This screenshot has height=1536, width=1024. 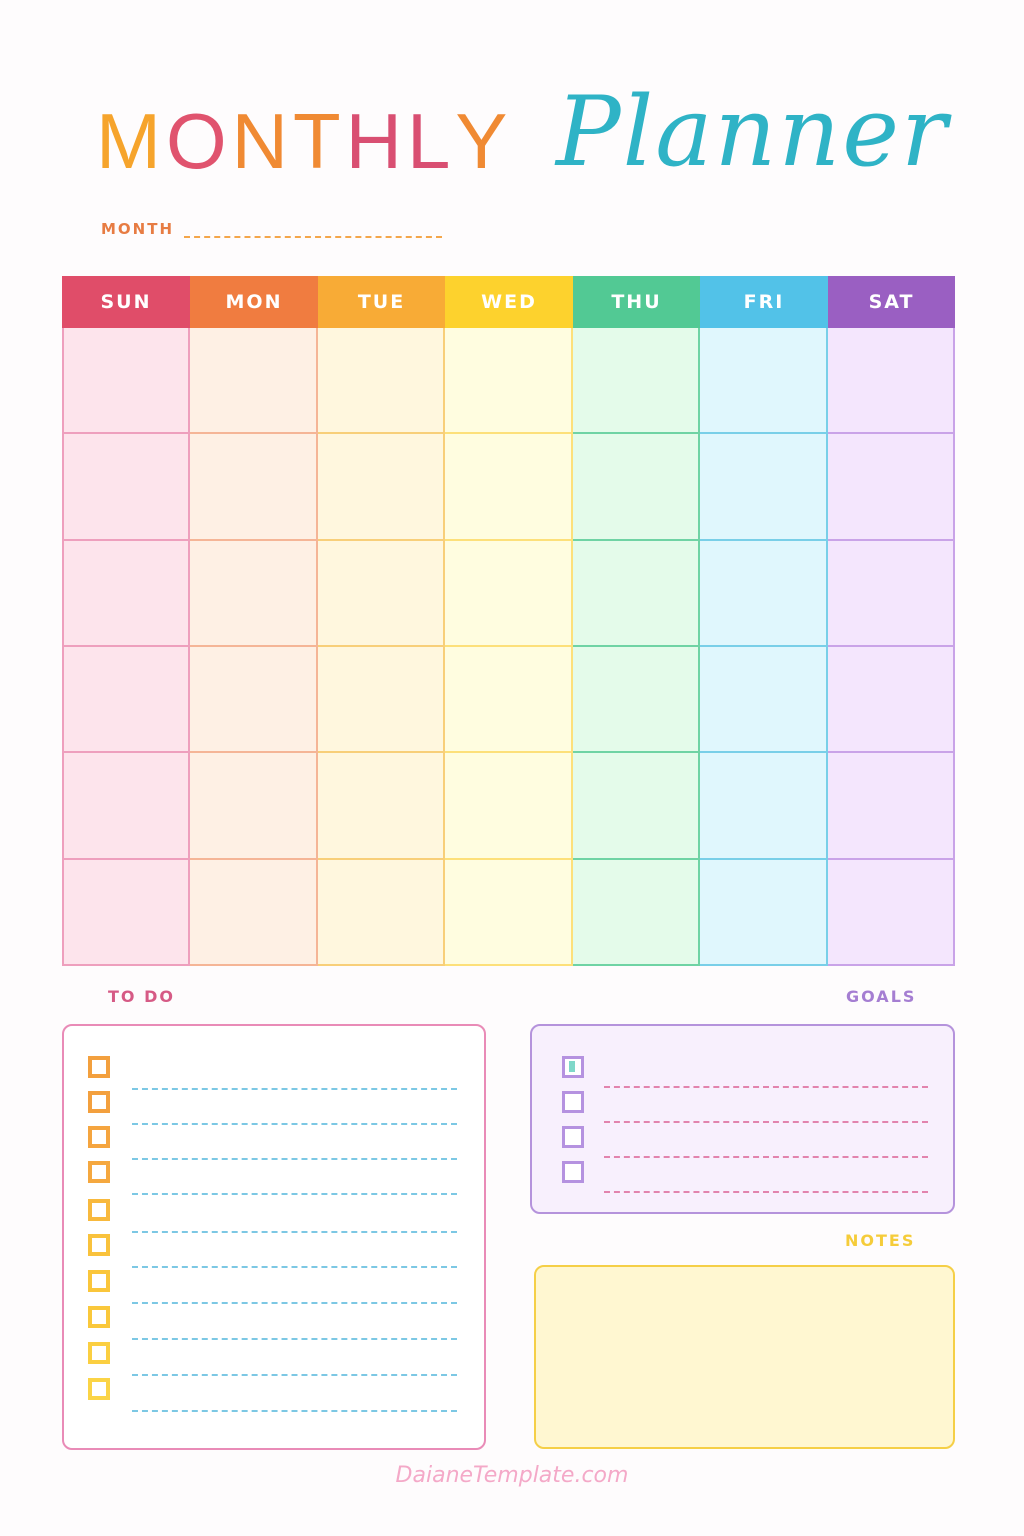 What do you see at coordinates (304, 141) in the screenshot?
I see `title-monthly: MONTHLY` at bounding box center [304, 141].